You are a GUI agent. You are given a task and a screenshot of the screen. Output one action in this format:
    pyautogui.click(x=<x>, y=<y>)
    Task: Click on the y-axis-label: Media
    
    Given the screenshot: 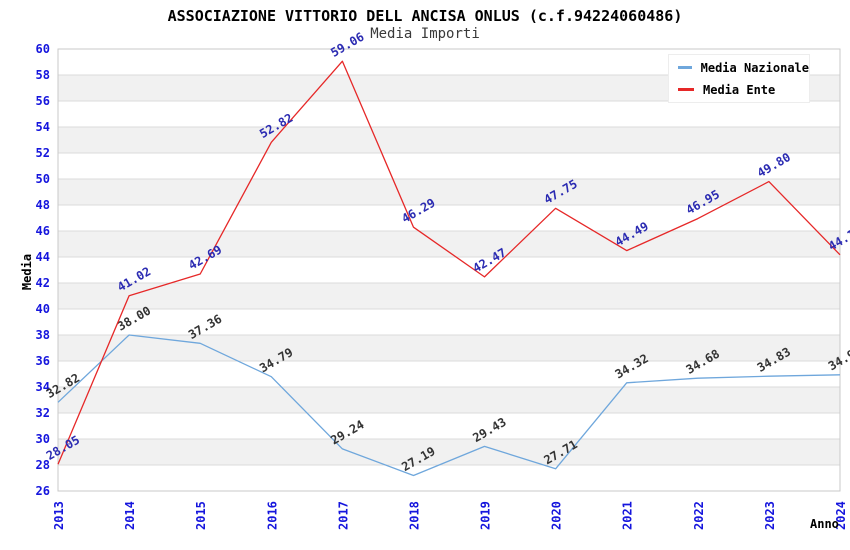 What is the action you would take?
    pyautogui.click(x=27, y=272)
    